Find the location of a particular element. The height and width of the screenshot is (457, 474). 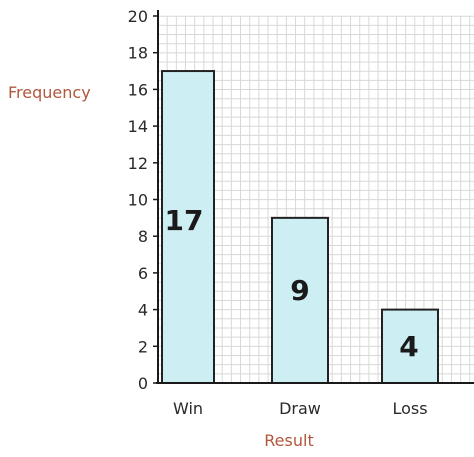

y-tick-label: 6 is located at coordinates (143, 273).